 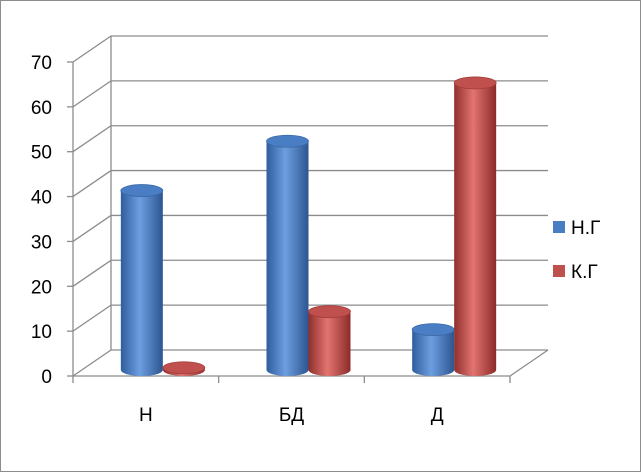 I want to click on x-category-label: Н, so click(x=146, y=415).